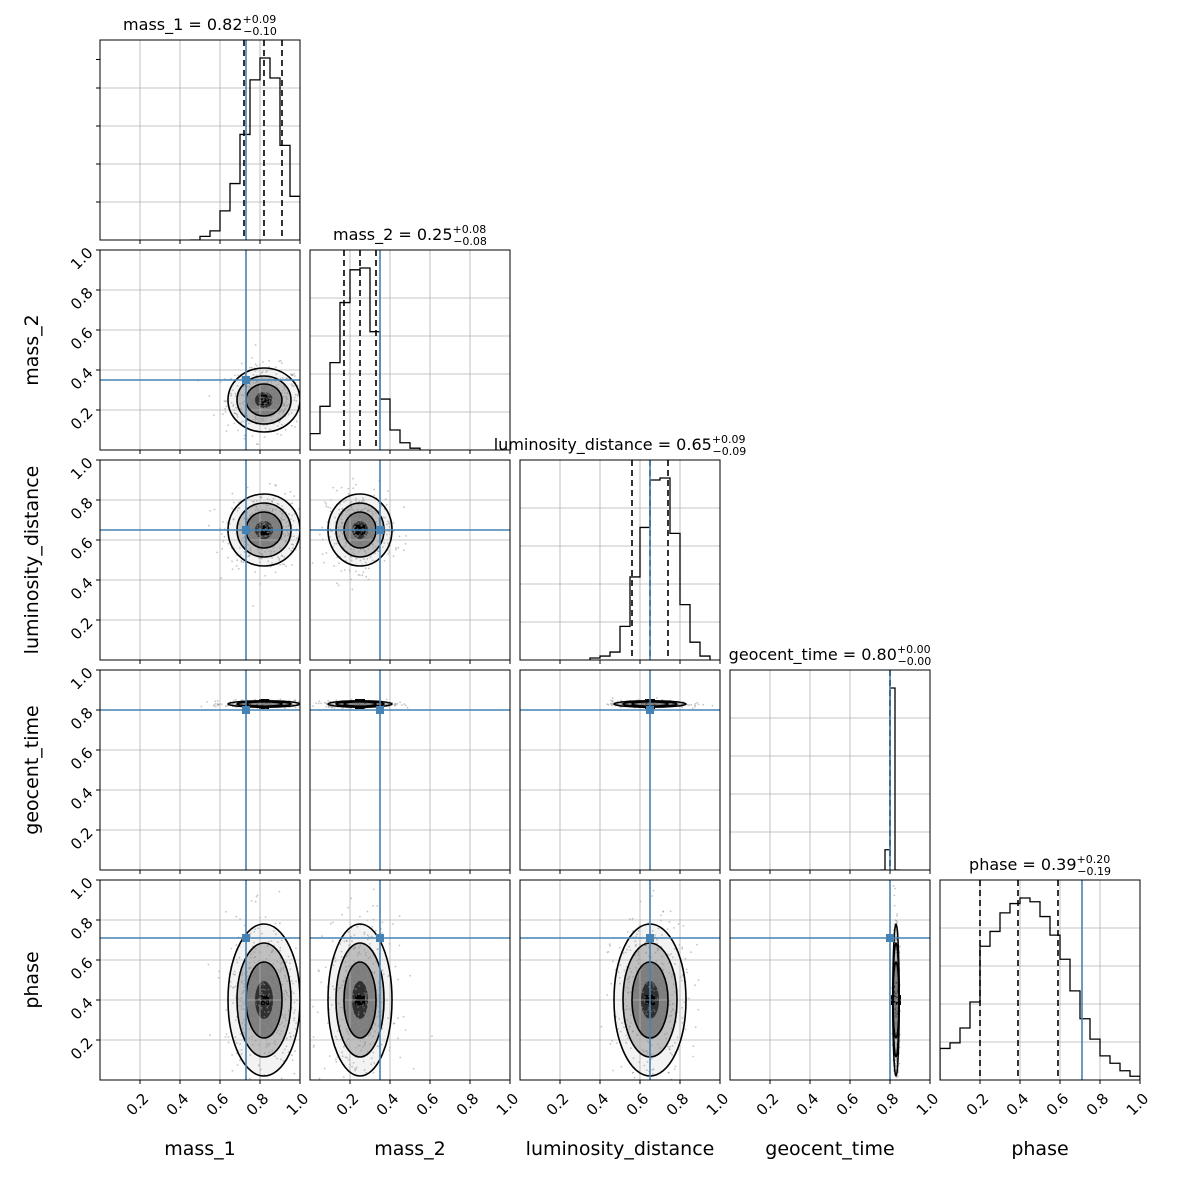  Describe the element at coordinates (200, 25) in the screenshot. I see `panel-title-mass_1: mass_1 = 0.82+0.09 −0.10` at that location.